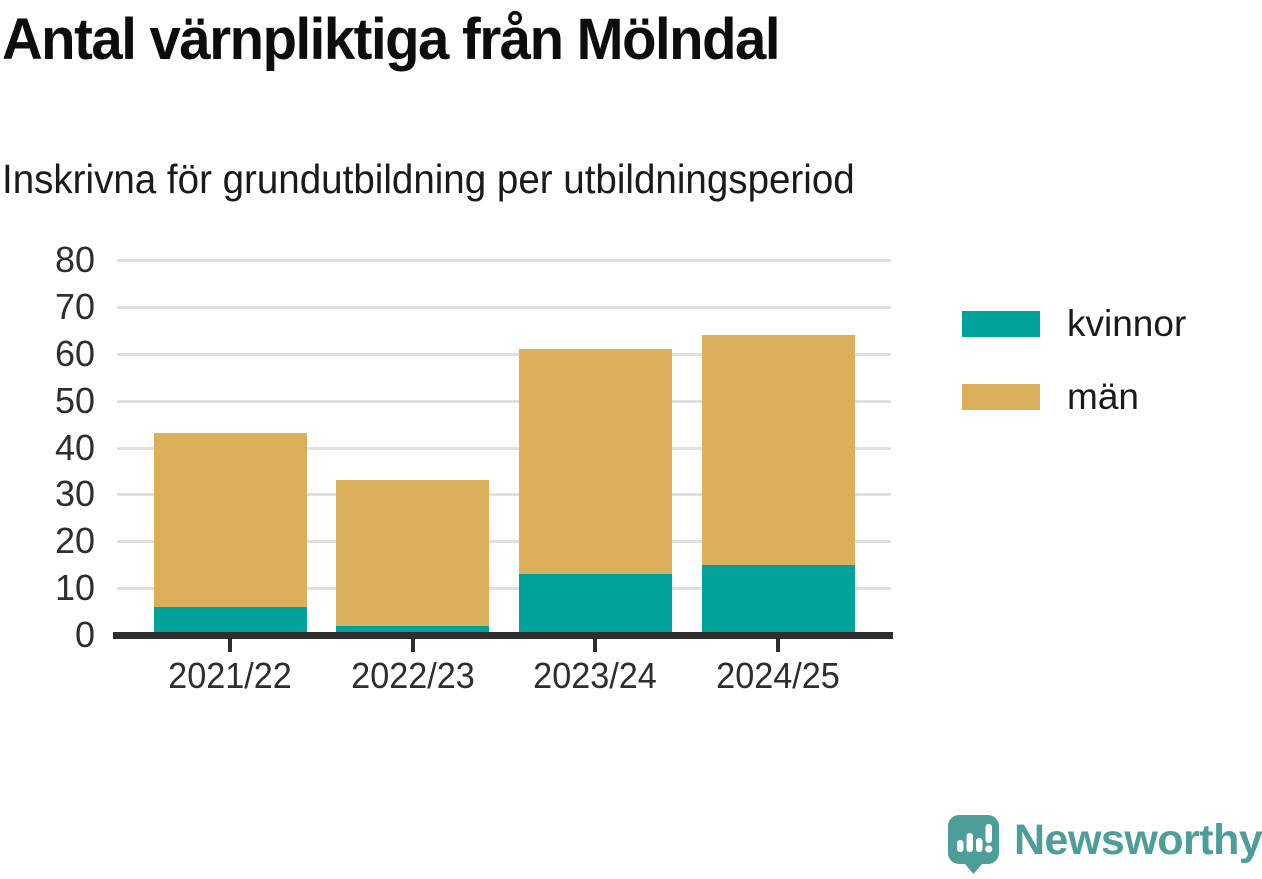 The image size is (1262, 879). I want to click on bar-2024/25, so click(778, 485).